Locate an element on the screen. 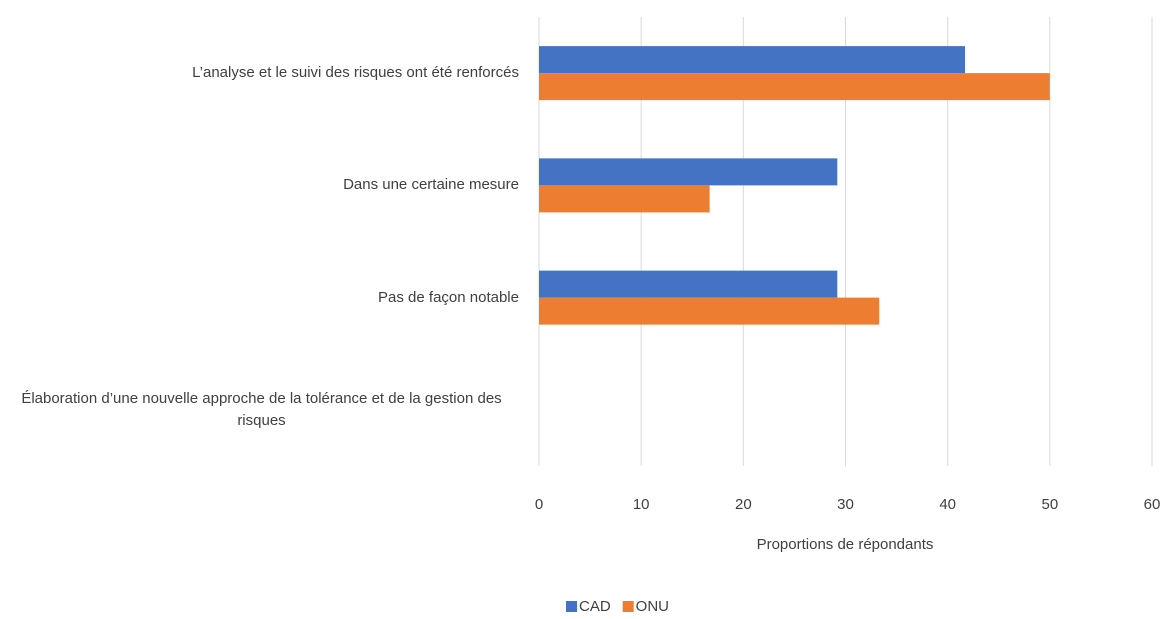 This screenshot has height=619, width=1164. x-tick-label: 60 is located at coordinates (1152, 504).